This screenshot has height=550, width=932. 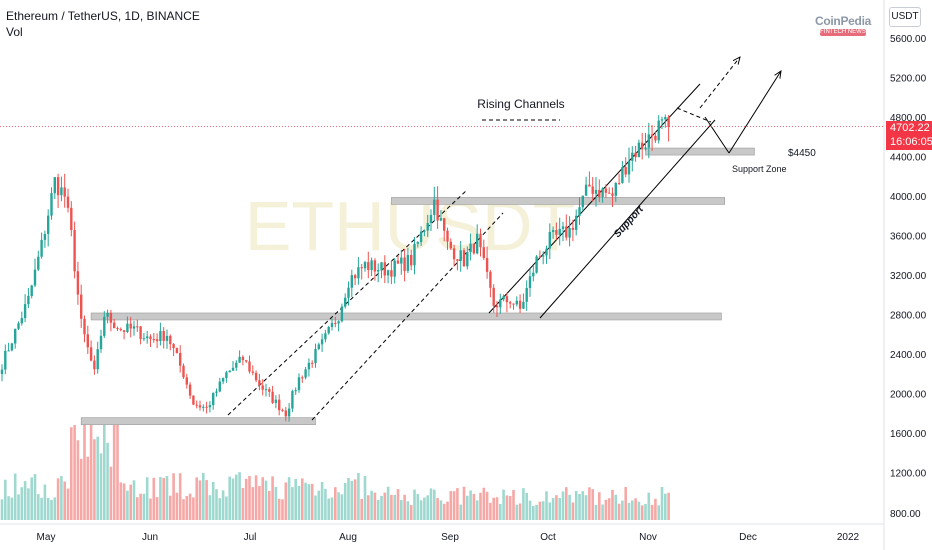 What do you see at coordinates (103, 16) in the screenshot?
I see `chart-title: Ethereum / TetherUS, 1D, BINANCE` at bounding box center [103, 16].